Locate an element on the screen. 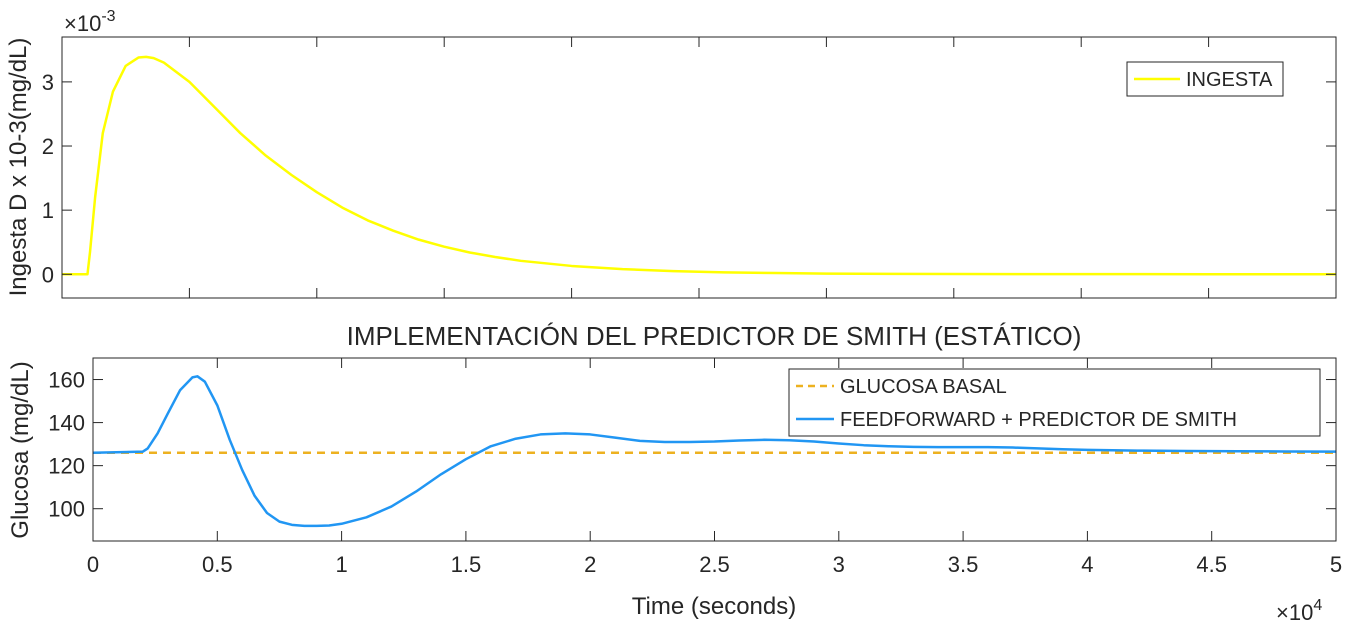 The height and width of the screenshot is (627, 1350). ingesta-y-exponent: ×10⁻³ is located at coordinates (90, 22).